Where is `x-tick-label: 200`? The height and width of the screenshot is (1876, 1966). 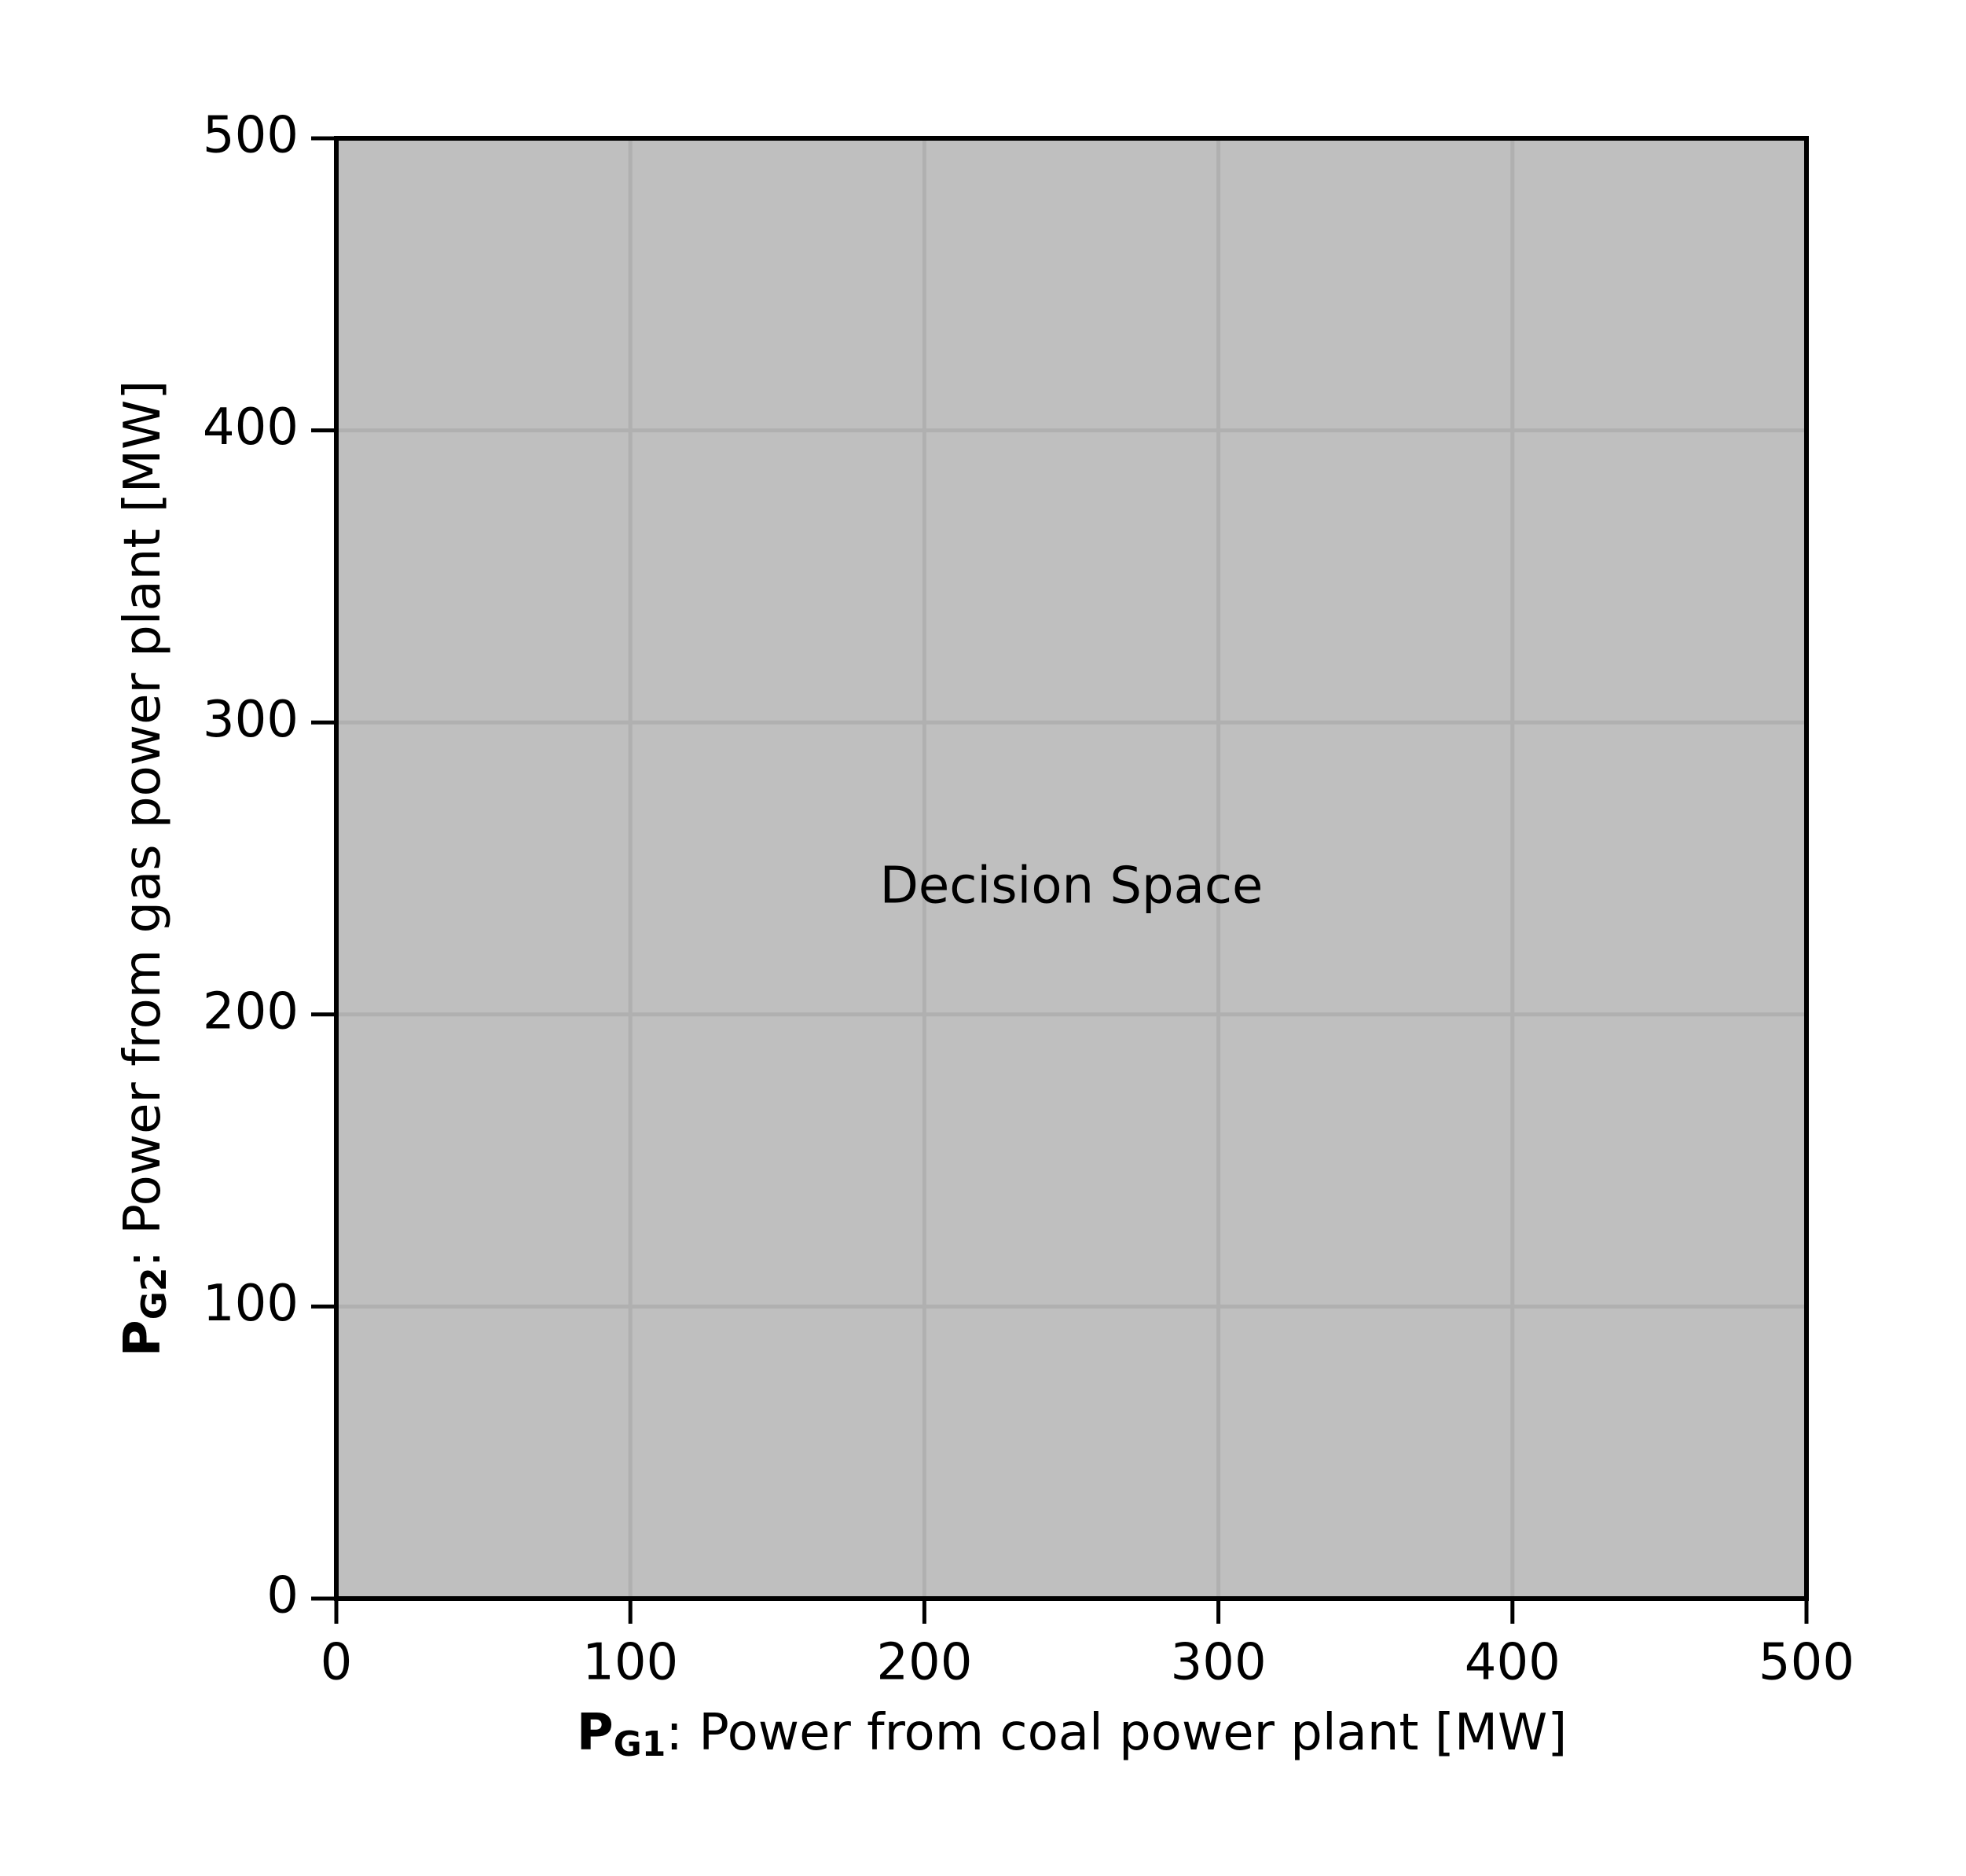 x-tick-label: 200 is located at coordinates (924, 1663).